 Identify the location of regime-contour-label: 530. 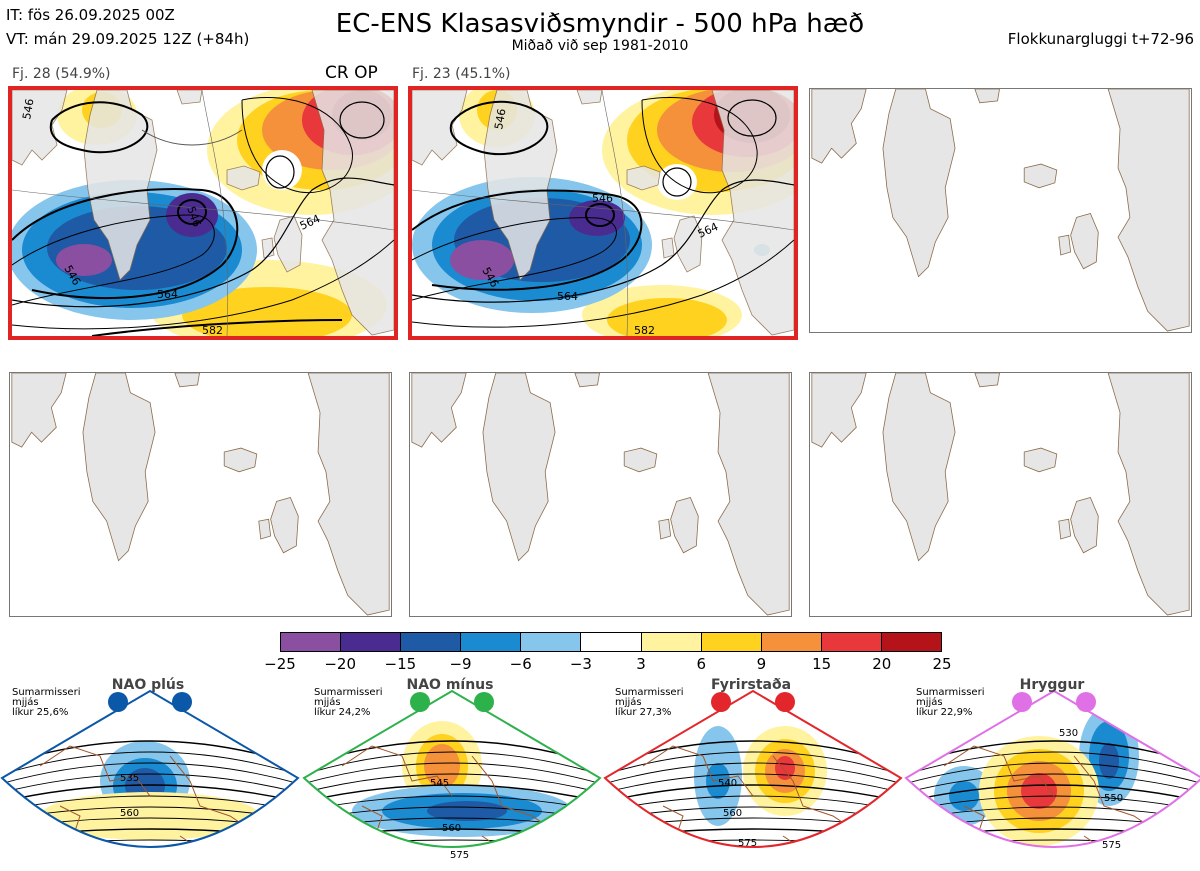
(1068, 733).